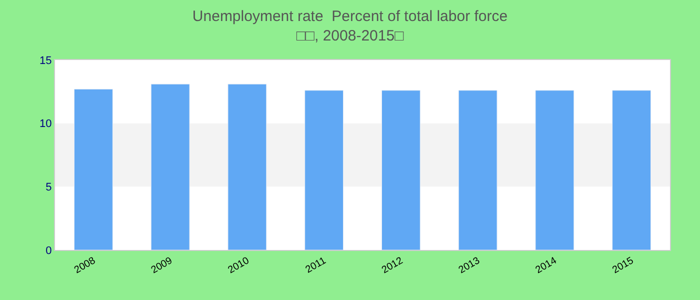  Describe the element at coordinates (85, 265) in the screenshot. I see `x-tick-label: 2008` at that location.